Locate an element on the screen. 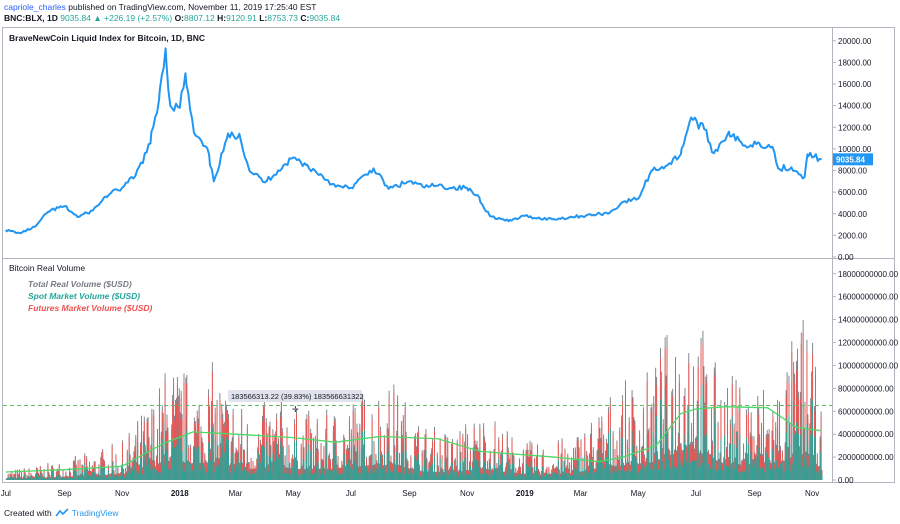 This screenshot has height=524, width=900. price-axis-label: 10000.00 is located at coordinates (855, 149).